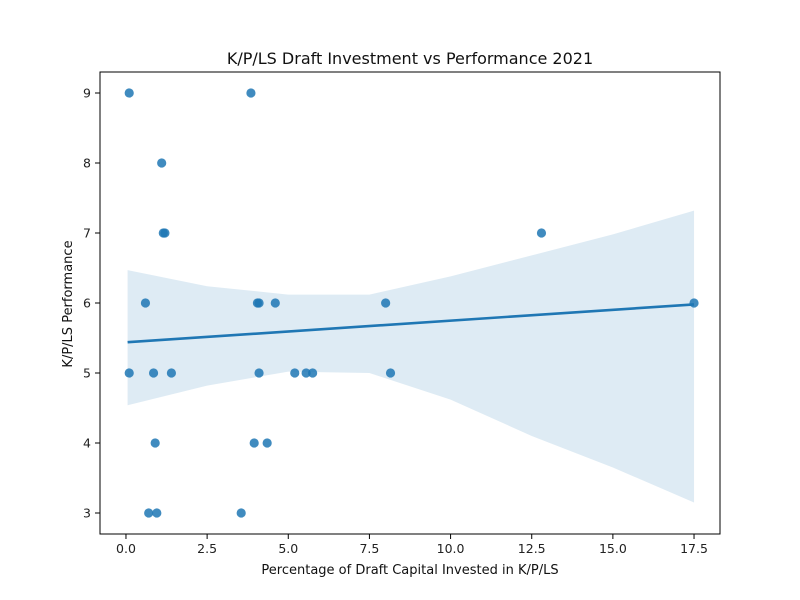 The width and height of the screenshot is (800, 600). Describe the element at coordinates (694, 548) in the screenshot. I see `x-tick-label: 17.5` at that location.